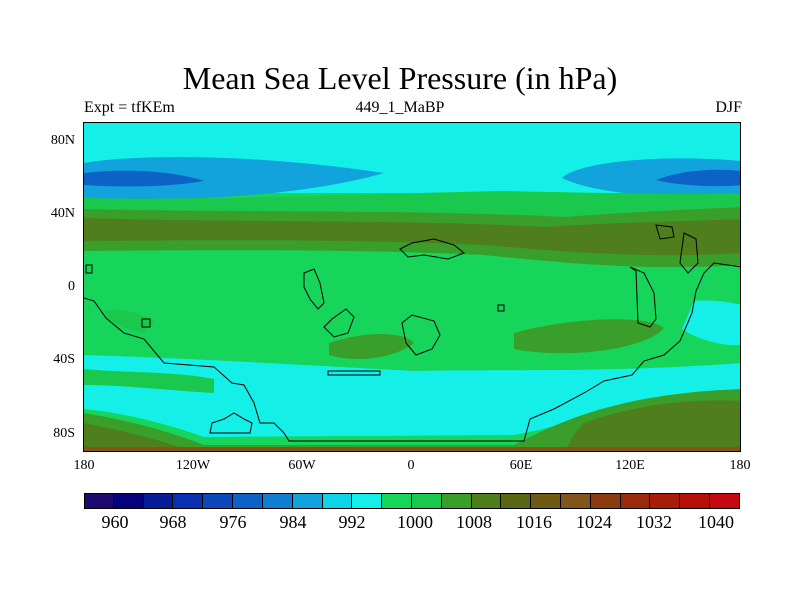  What do you see at coordinates (630, 465) in the screenshot?
I see `lon-label-120e: 120E` at bounding box center [630, 465].